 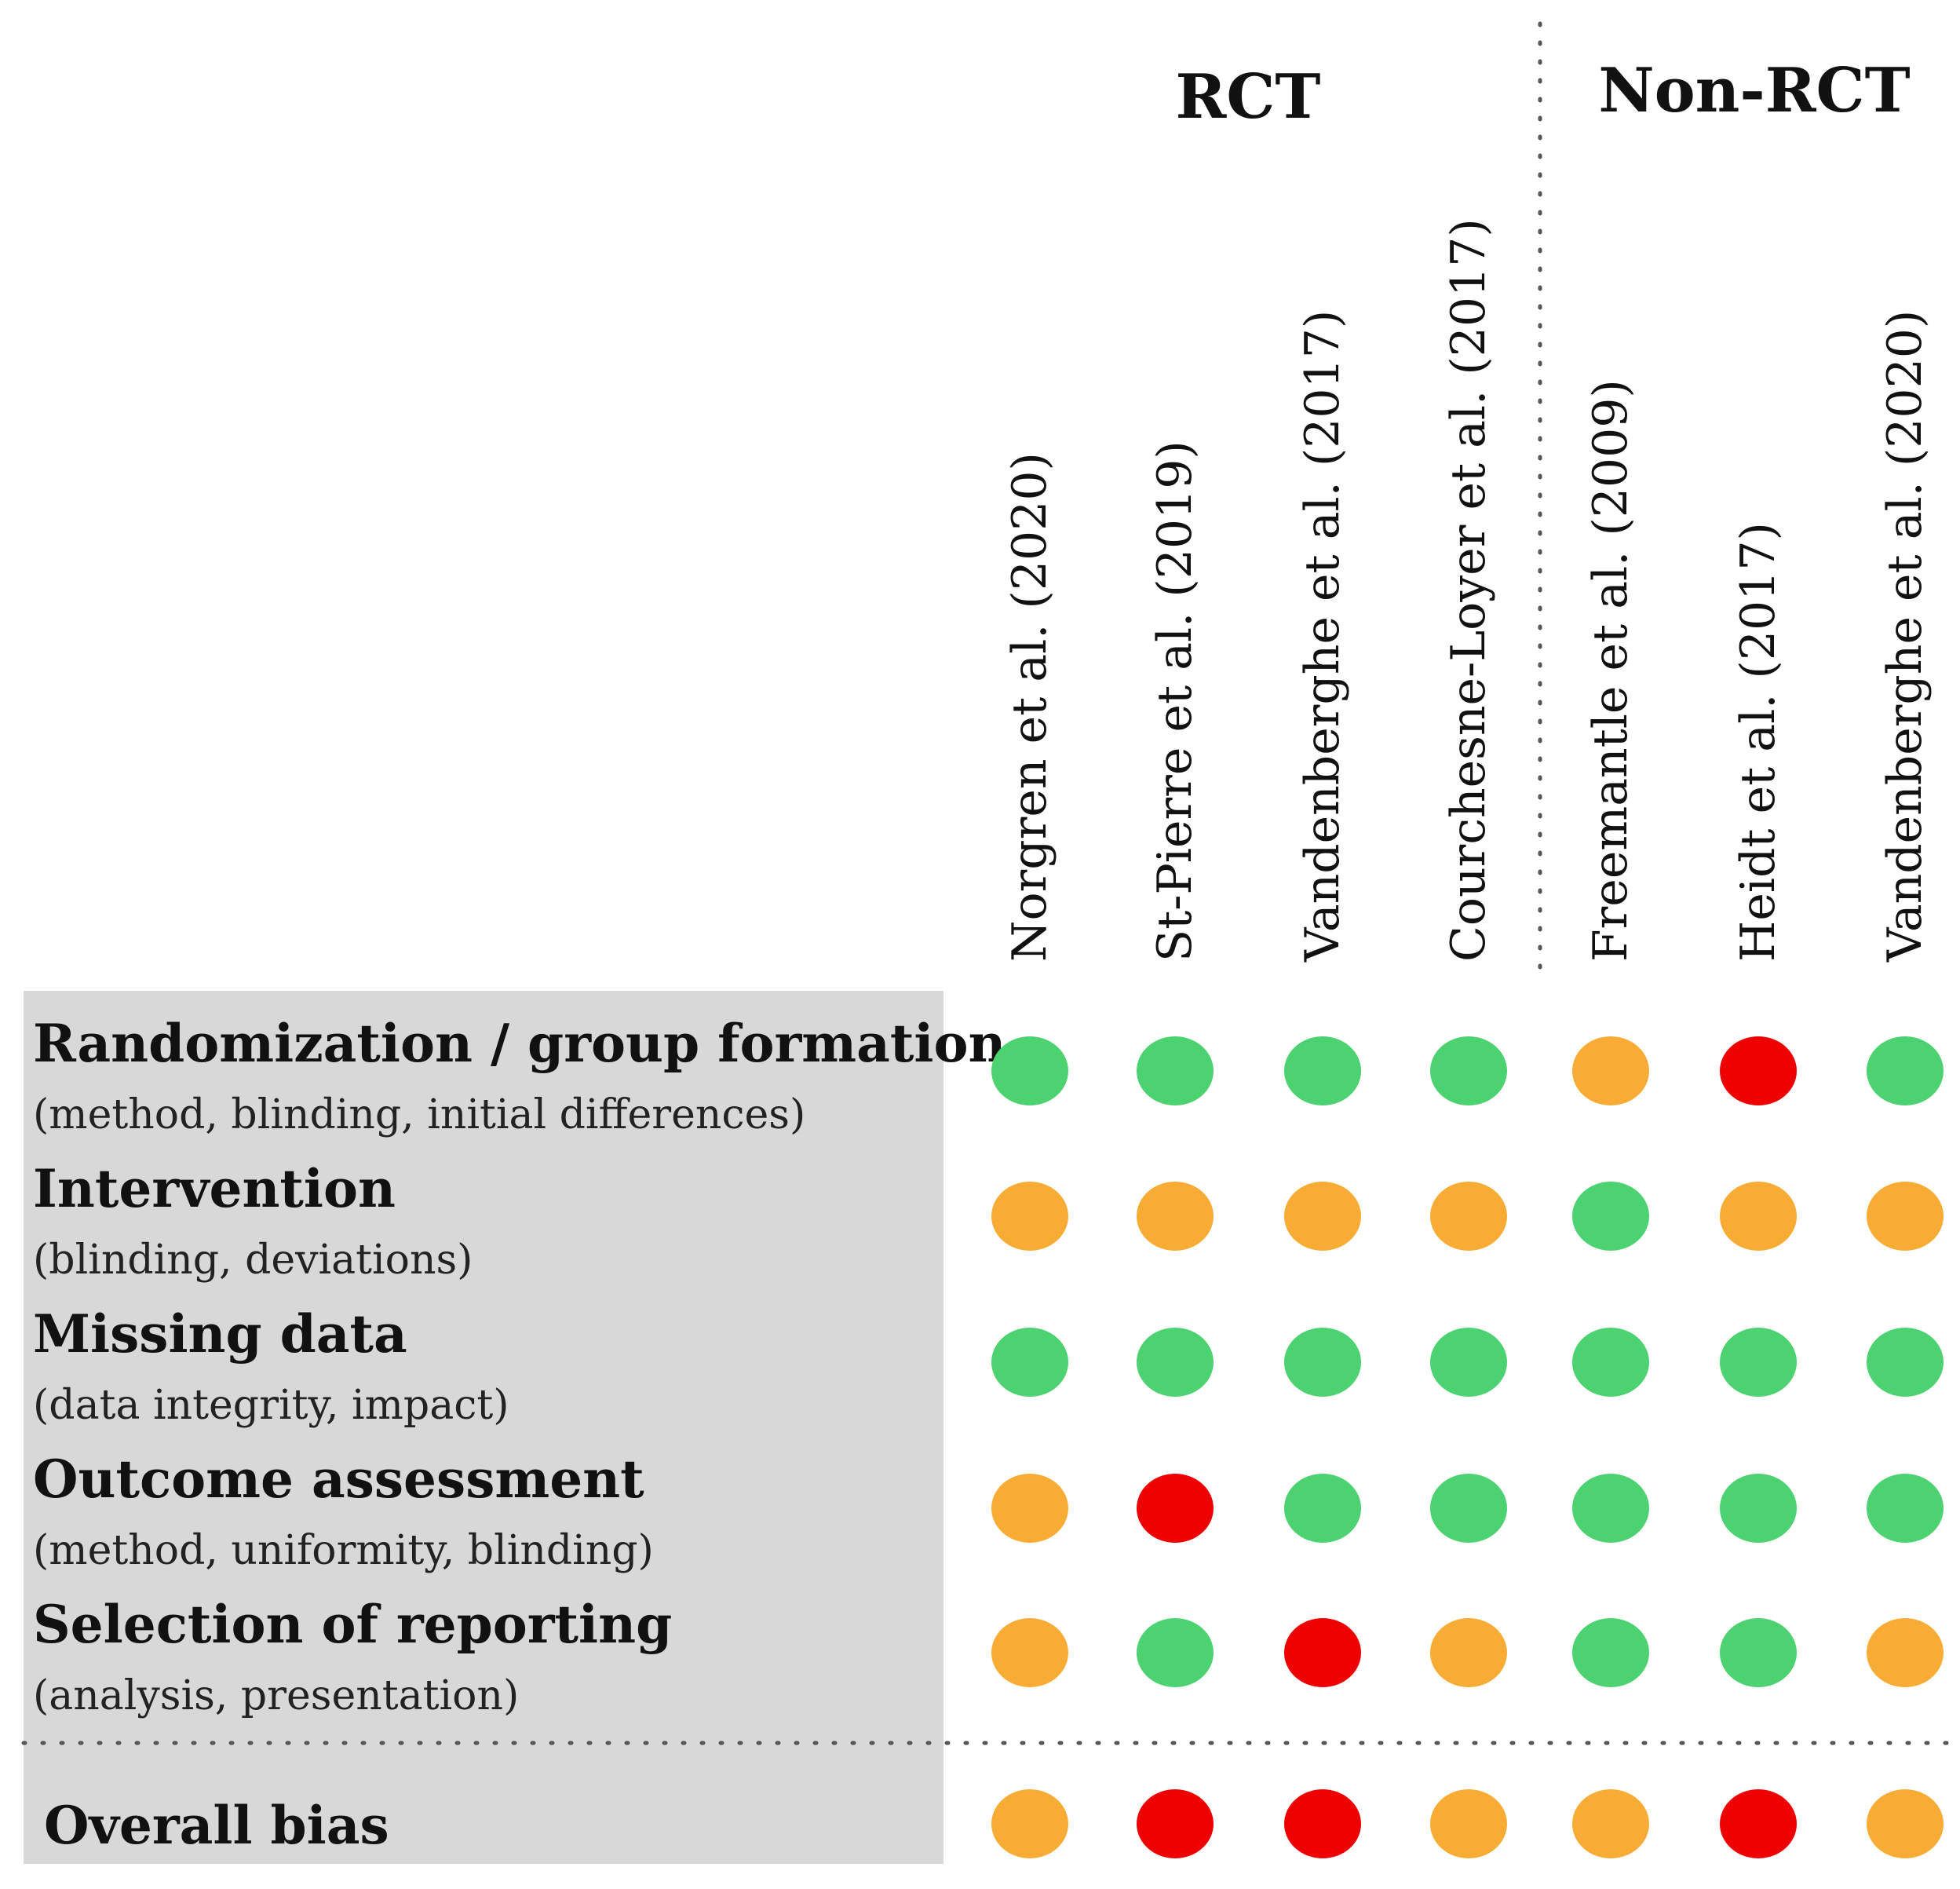 I want to click on domain-subtitle: (method, blinding, initial differences), so click(x=419, y=1114).